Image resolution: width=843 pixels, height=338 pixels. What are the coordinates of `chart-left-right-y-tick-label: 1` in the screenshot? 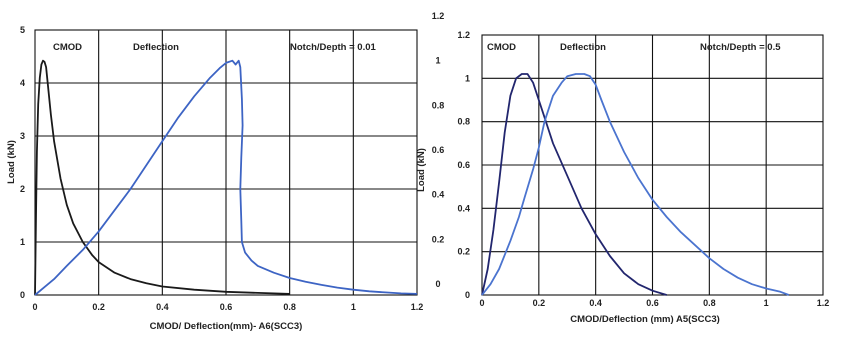 It's located at (437, 61).